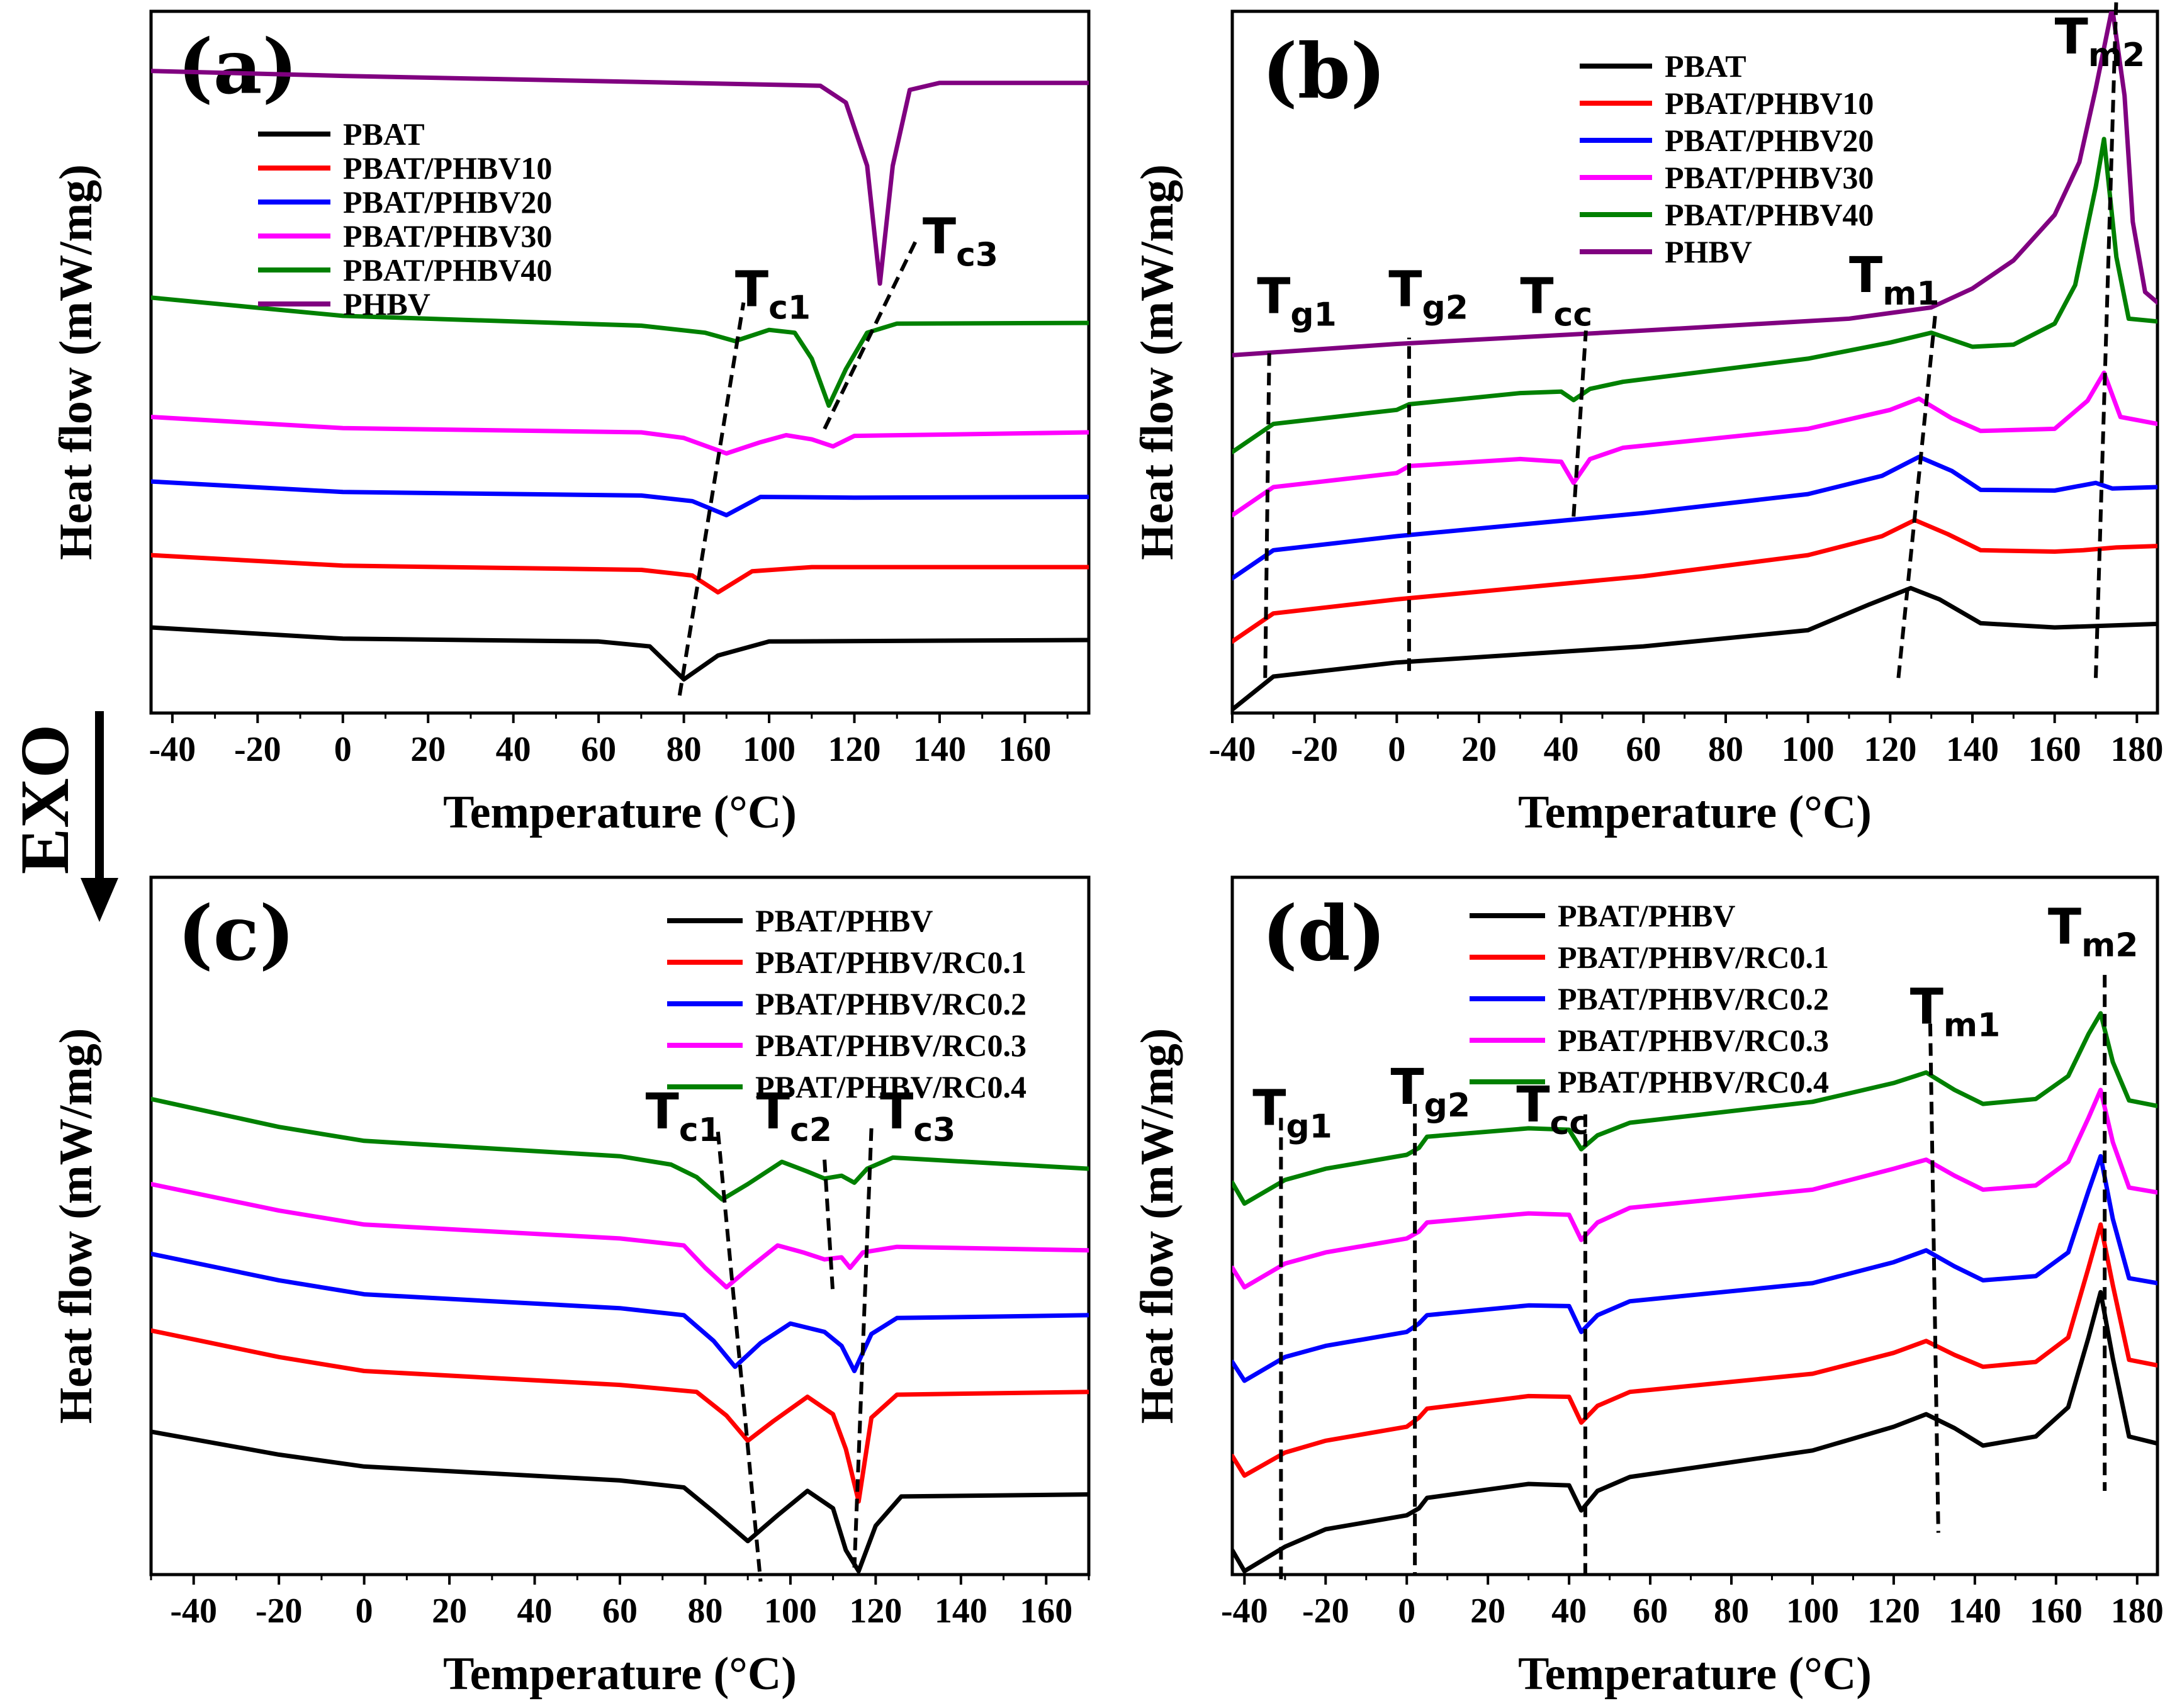 The image size is (2182, 1708). What do you see at coordinates (890, 1004) in the screenshot?
I see `legend-label-c-2: PBAT/PHBV/RC0.2` at bounding box center [890, 1004].